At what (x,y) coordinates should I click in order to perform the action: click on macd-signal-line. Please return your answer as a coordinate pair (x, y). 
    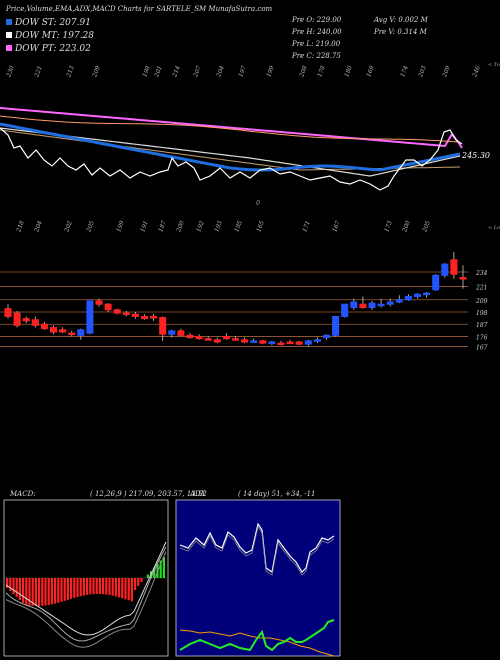
    Looking at the image, I should click on (86, 594).